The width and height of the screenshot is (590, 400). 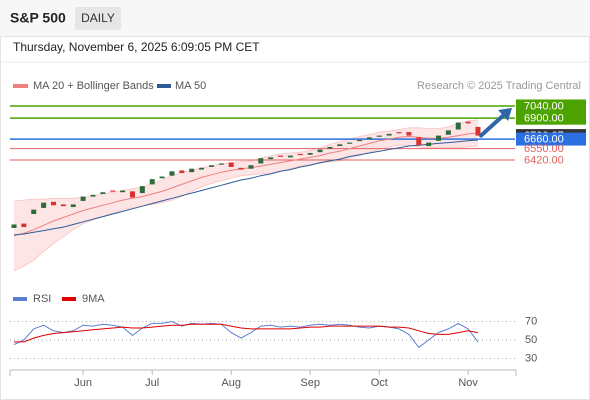 What do you see at coordinates (544, 106) in the screenshot?
I see `price-level-label: 7040.00` at bounding box center [544, 106].